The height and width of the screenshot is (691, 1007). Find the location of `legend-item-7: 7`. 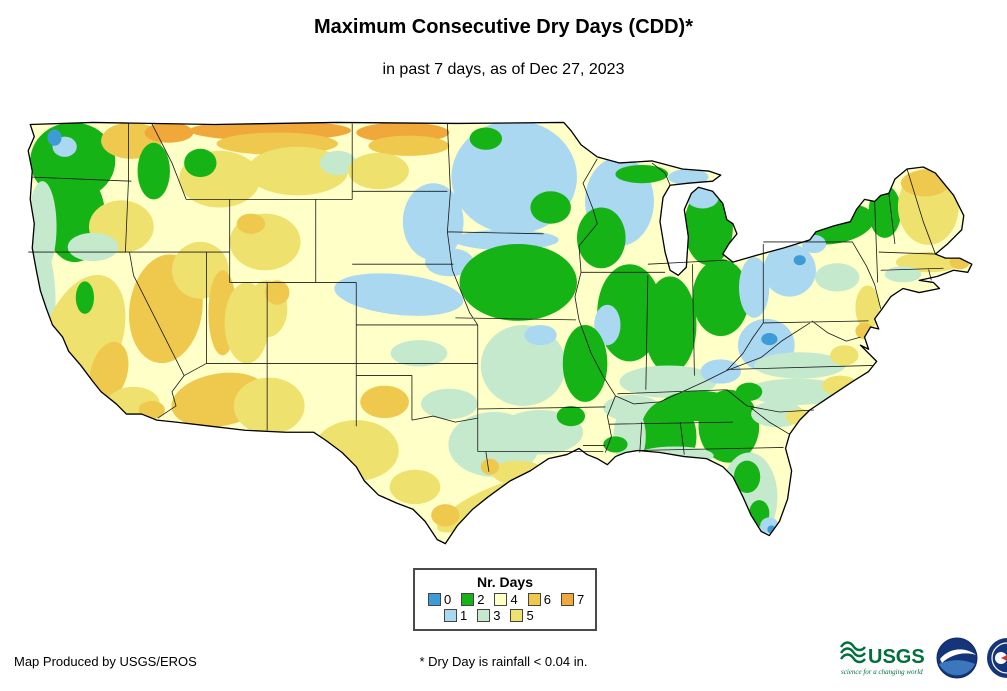

legend-item-7: 7 is located at coordinates (572, 599).